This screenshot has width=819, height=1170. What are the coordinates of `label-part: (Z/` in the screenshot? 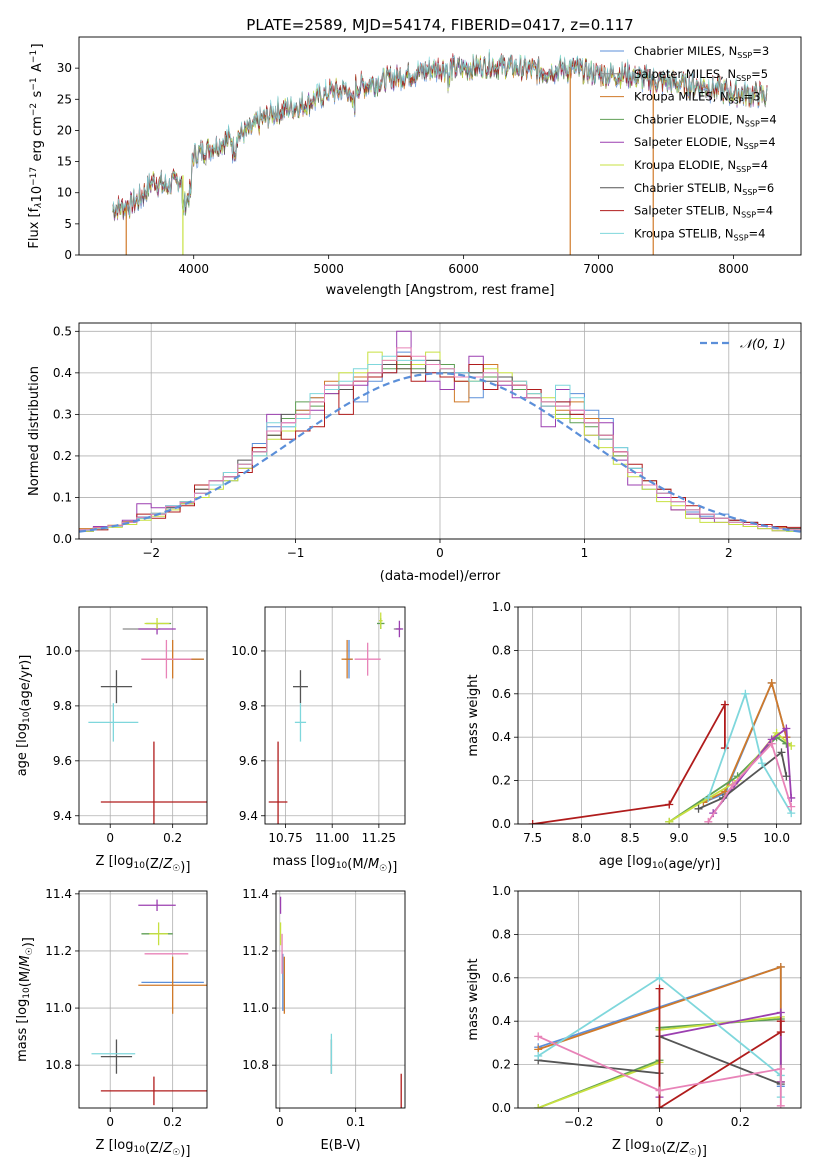 It's located at (154, 1148).